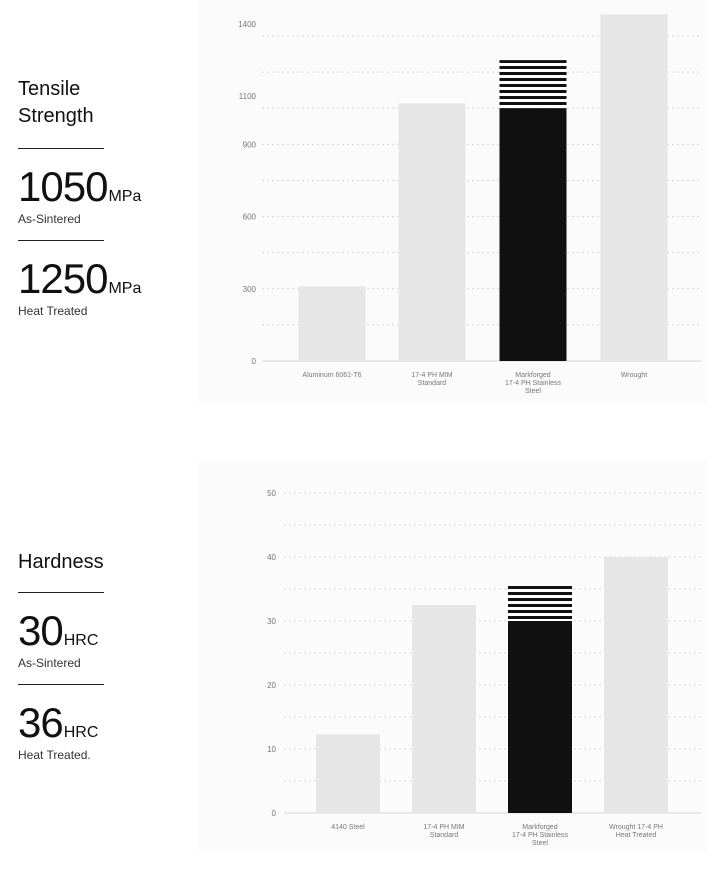 The width and height of the screenshot is (727, 875). Describe the element at coordinates (81, 732) in the screenshot. I see `hardness-heat-treated-unit: HRC` at that location.